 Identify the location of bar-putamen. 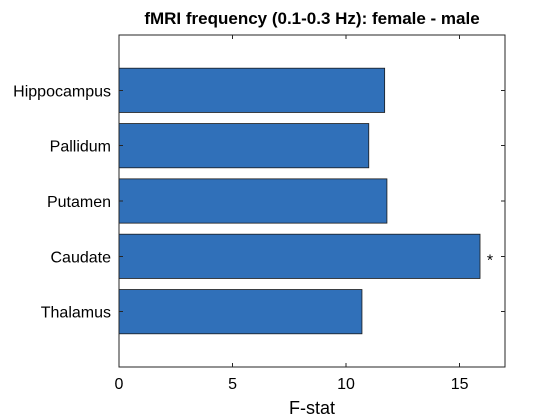
(253, 201).